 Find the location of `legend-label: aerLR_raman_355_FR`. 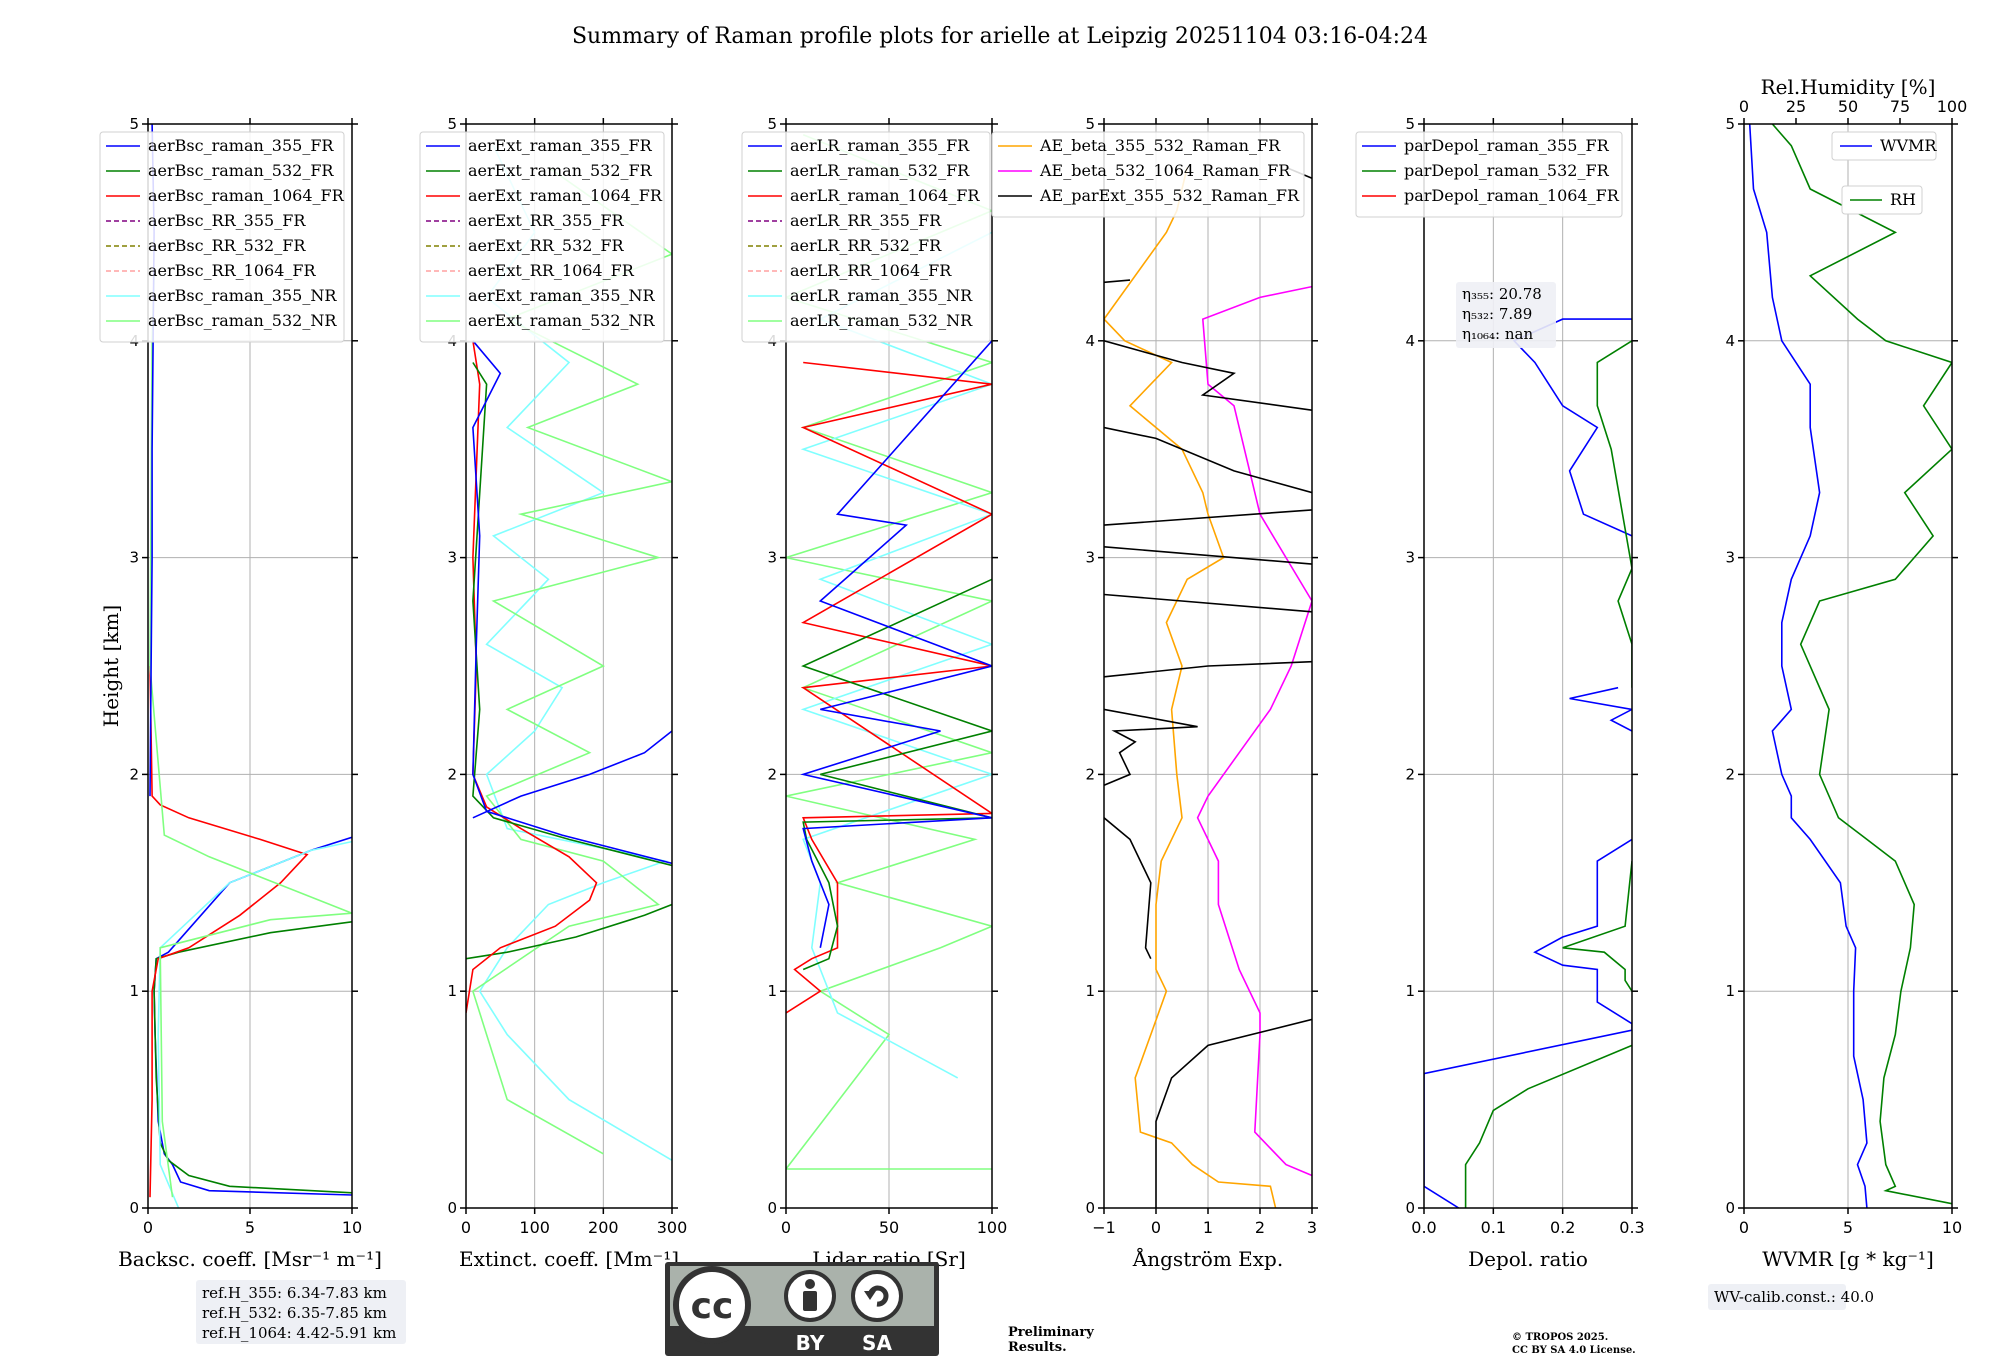

legend-label: aerLR_raman_355_FR is located at coordinates (880, 145).